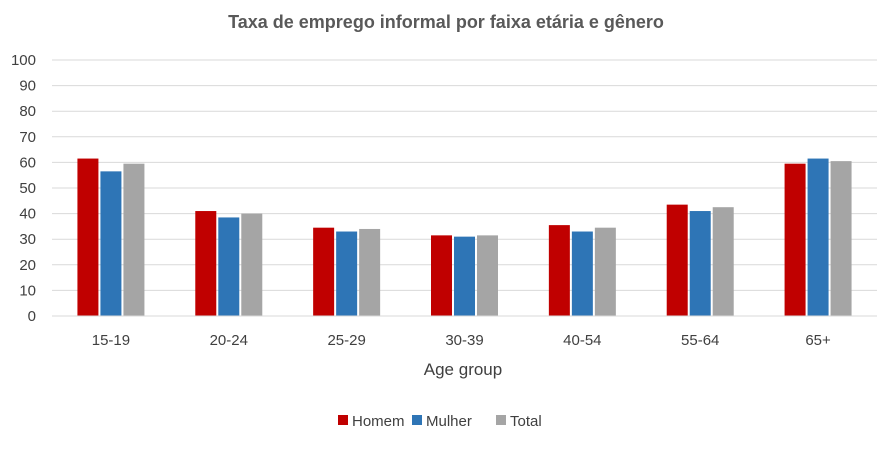 The image size is (893, 455). Describe the element at coordinates (501, 420) in the screenshot. I see `legend-swatch-total` at that location.